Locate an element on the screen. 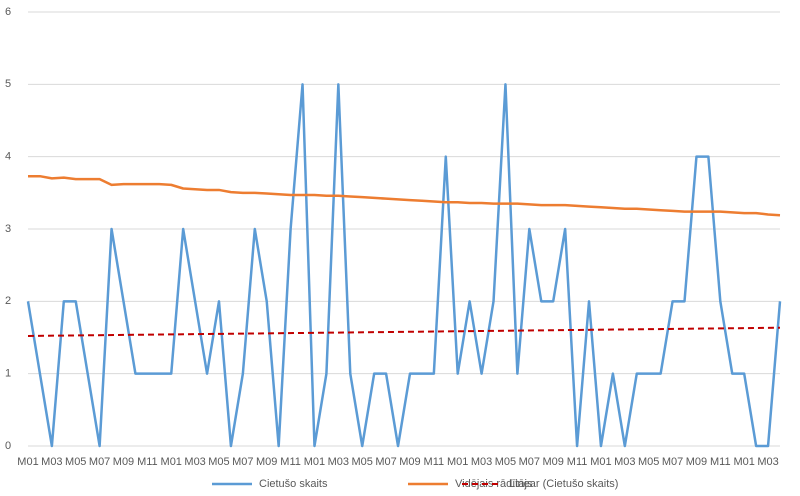 This screenshot has width=800, height=496. series-line is located at coordinates (404, 195).